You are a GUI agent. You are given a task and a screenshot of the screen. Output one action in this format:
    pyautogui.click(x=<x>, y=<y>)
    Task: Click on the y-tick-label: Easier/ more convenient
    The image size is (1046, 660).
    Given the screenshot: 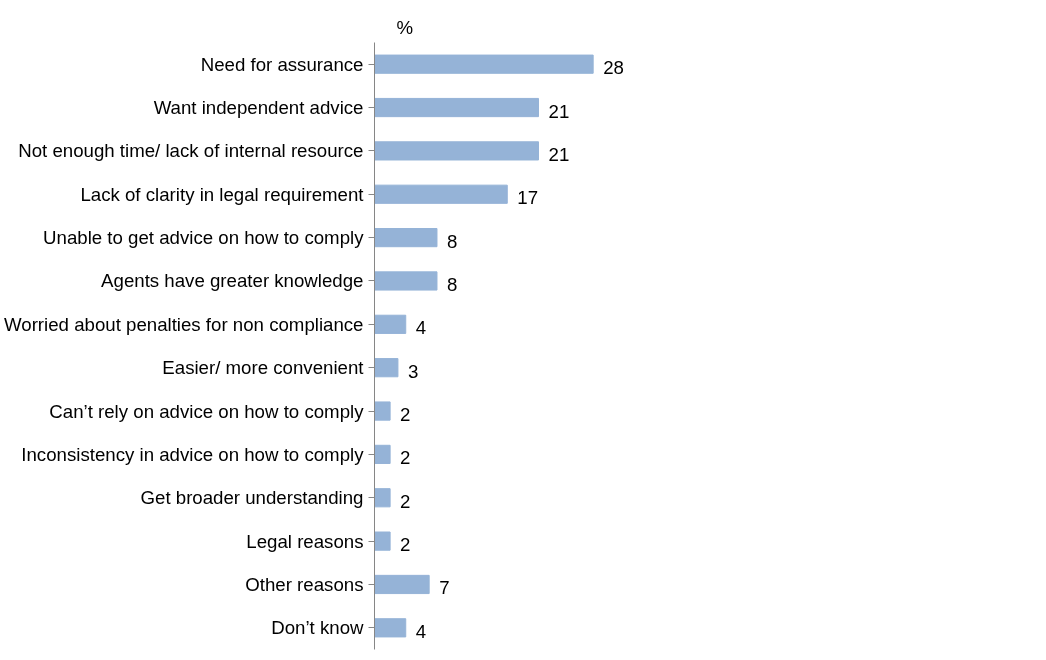 What is the action you would take?
    pyautogui.click(x=263, y=368)
    